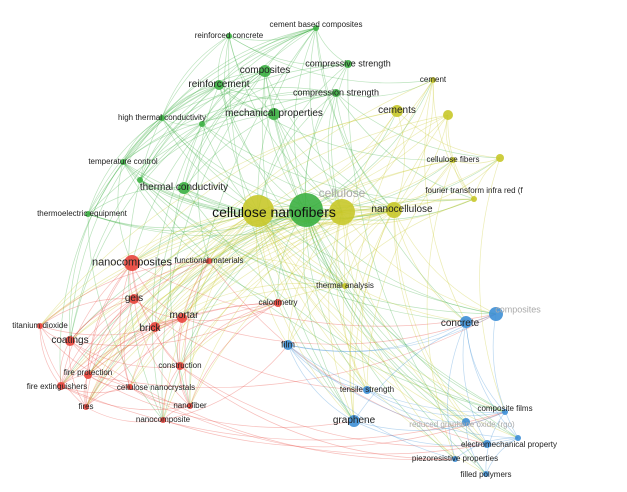  I want to click on node-cellulose, so click(342, 212).